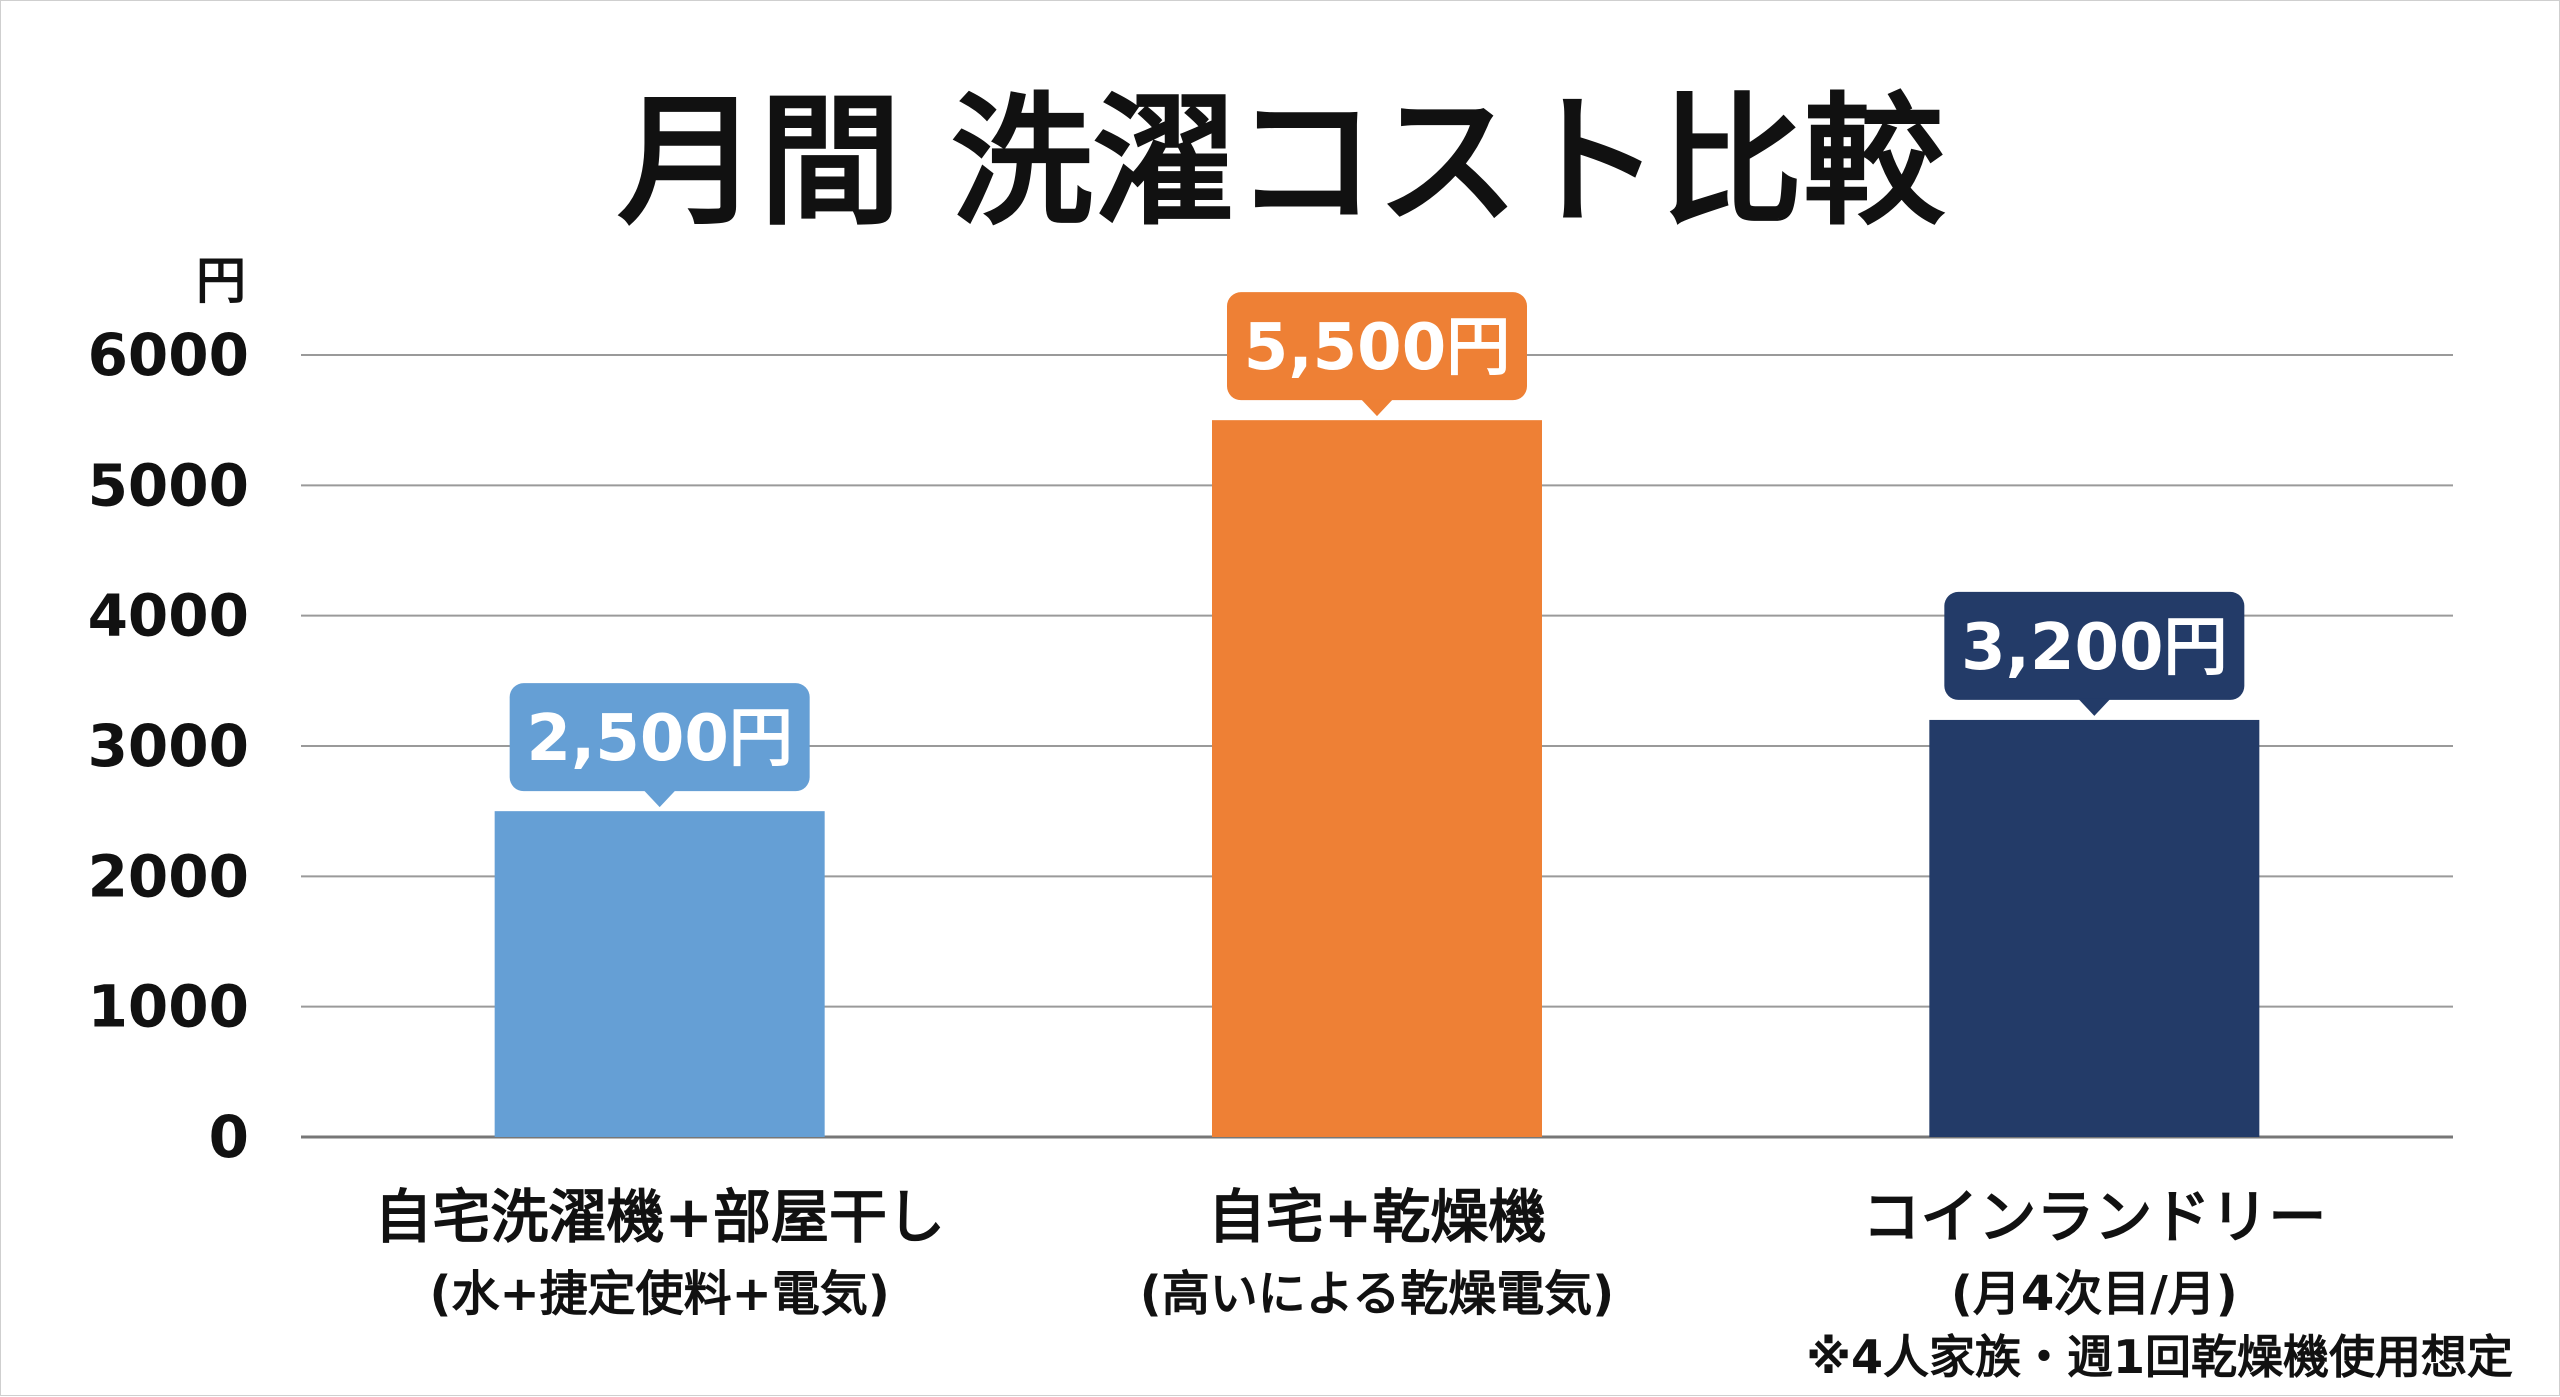 The image size is (2560, 1397). What do you see at coordinates (168, 616) in the screenshot?
I see `y-tick-label: 4000` at bounding box center [168, 616].